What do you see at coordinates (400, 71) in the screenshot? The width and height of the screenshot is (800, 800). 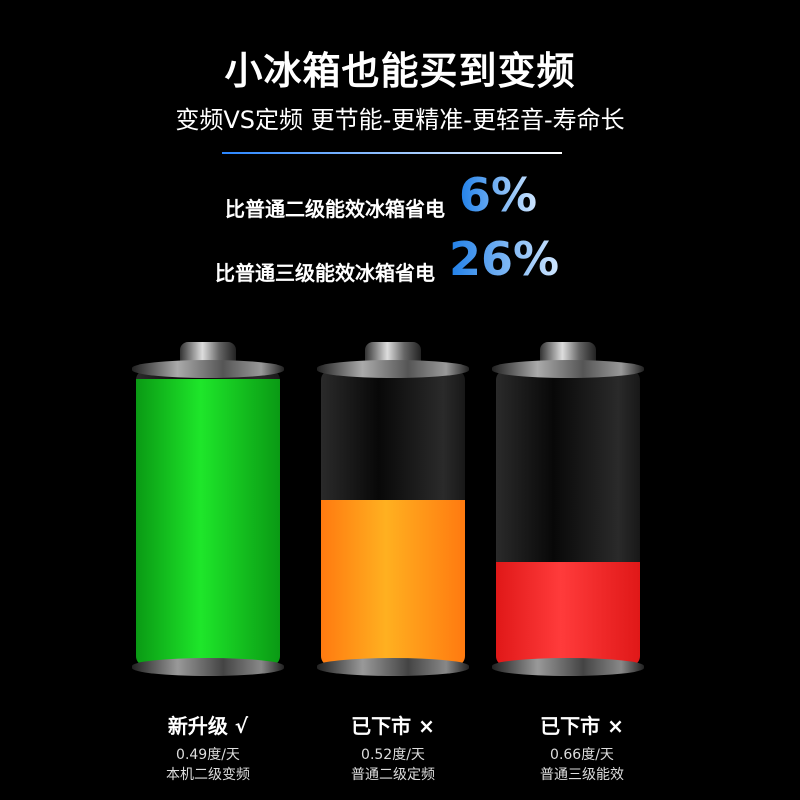 I see `page-title: 小冰箱也能买到变频` at bounding box center [400, 71].